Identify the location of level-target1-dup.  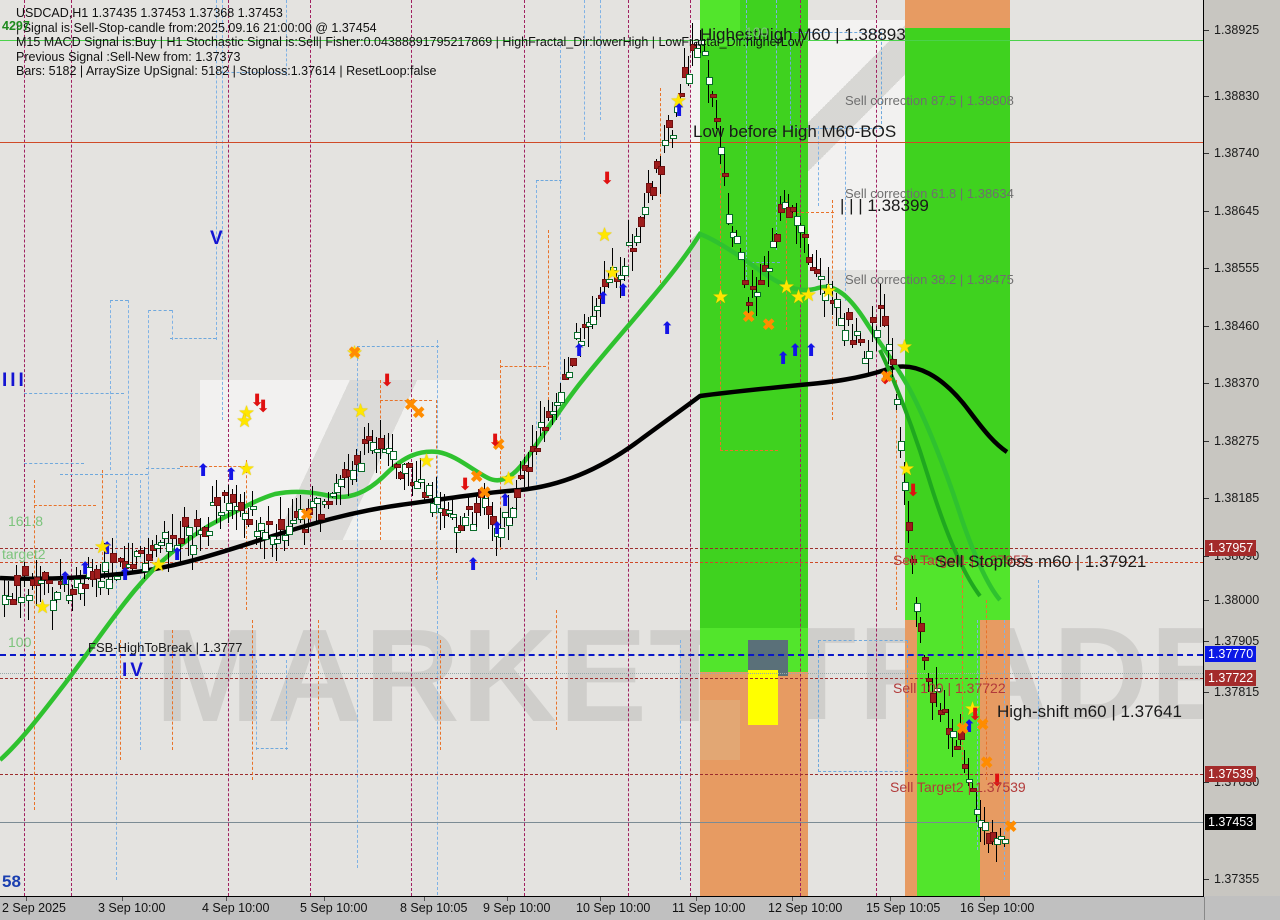
(601, 548).